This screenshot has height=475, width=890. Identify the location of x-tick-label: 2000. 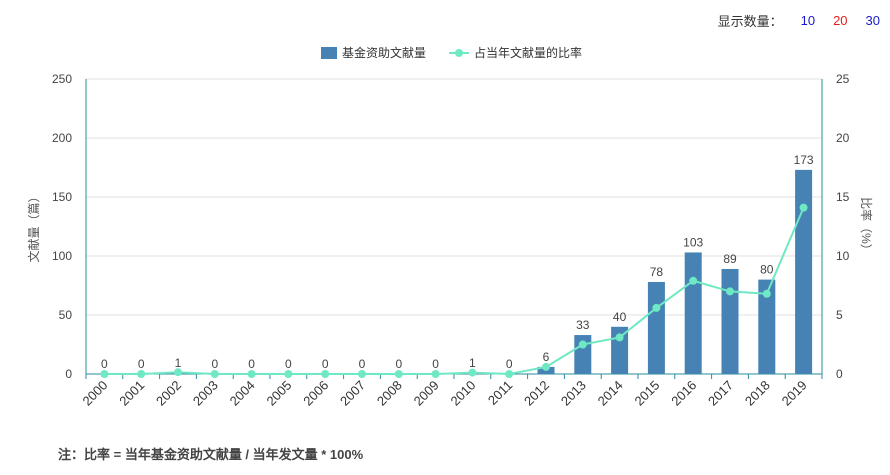
(94, 393).